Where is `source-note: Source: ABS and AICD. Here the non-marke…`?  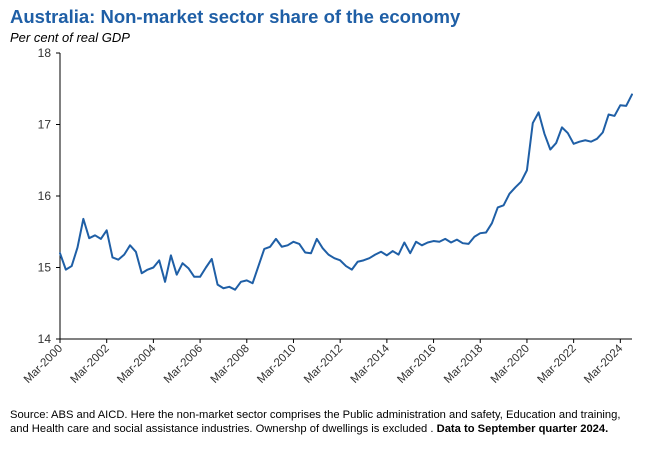
source-note: Source: ABS and AICD. Here the non-marke… is located at coordinates (326, 422).